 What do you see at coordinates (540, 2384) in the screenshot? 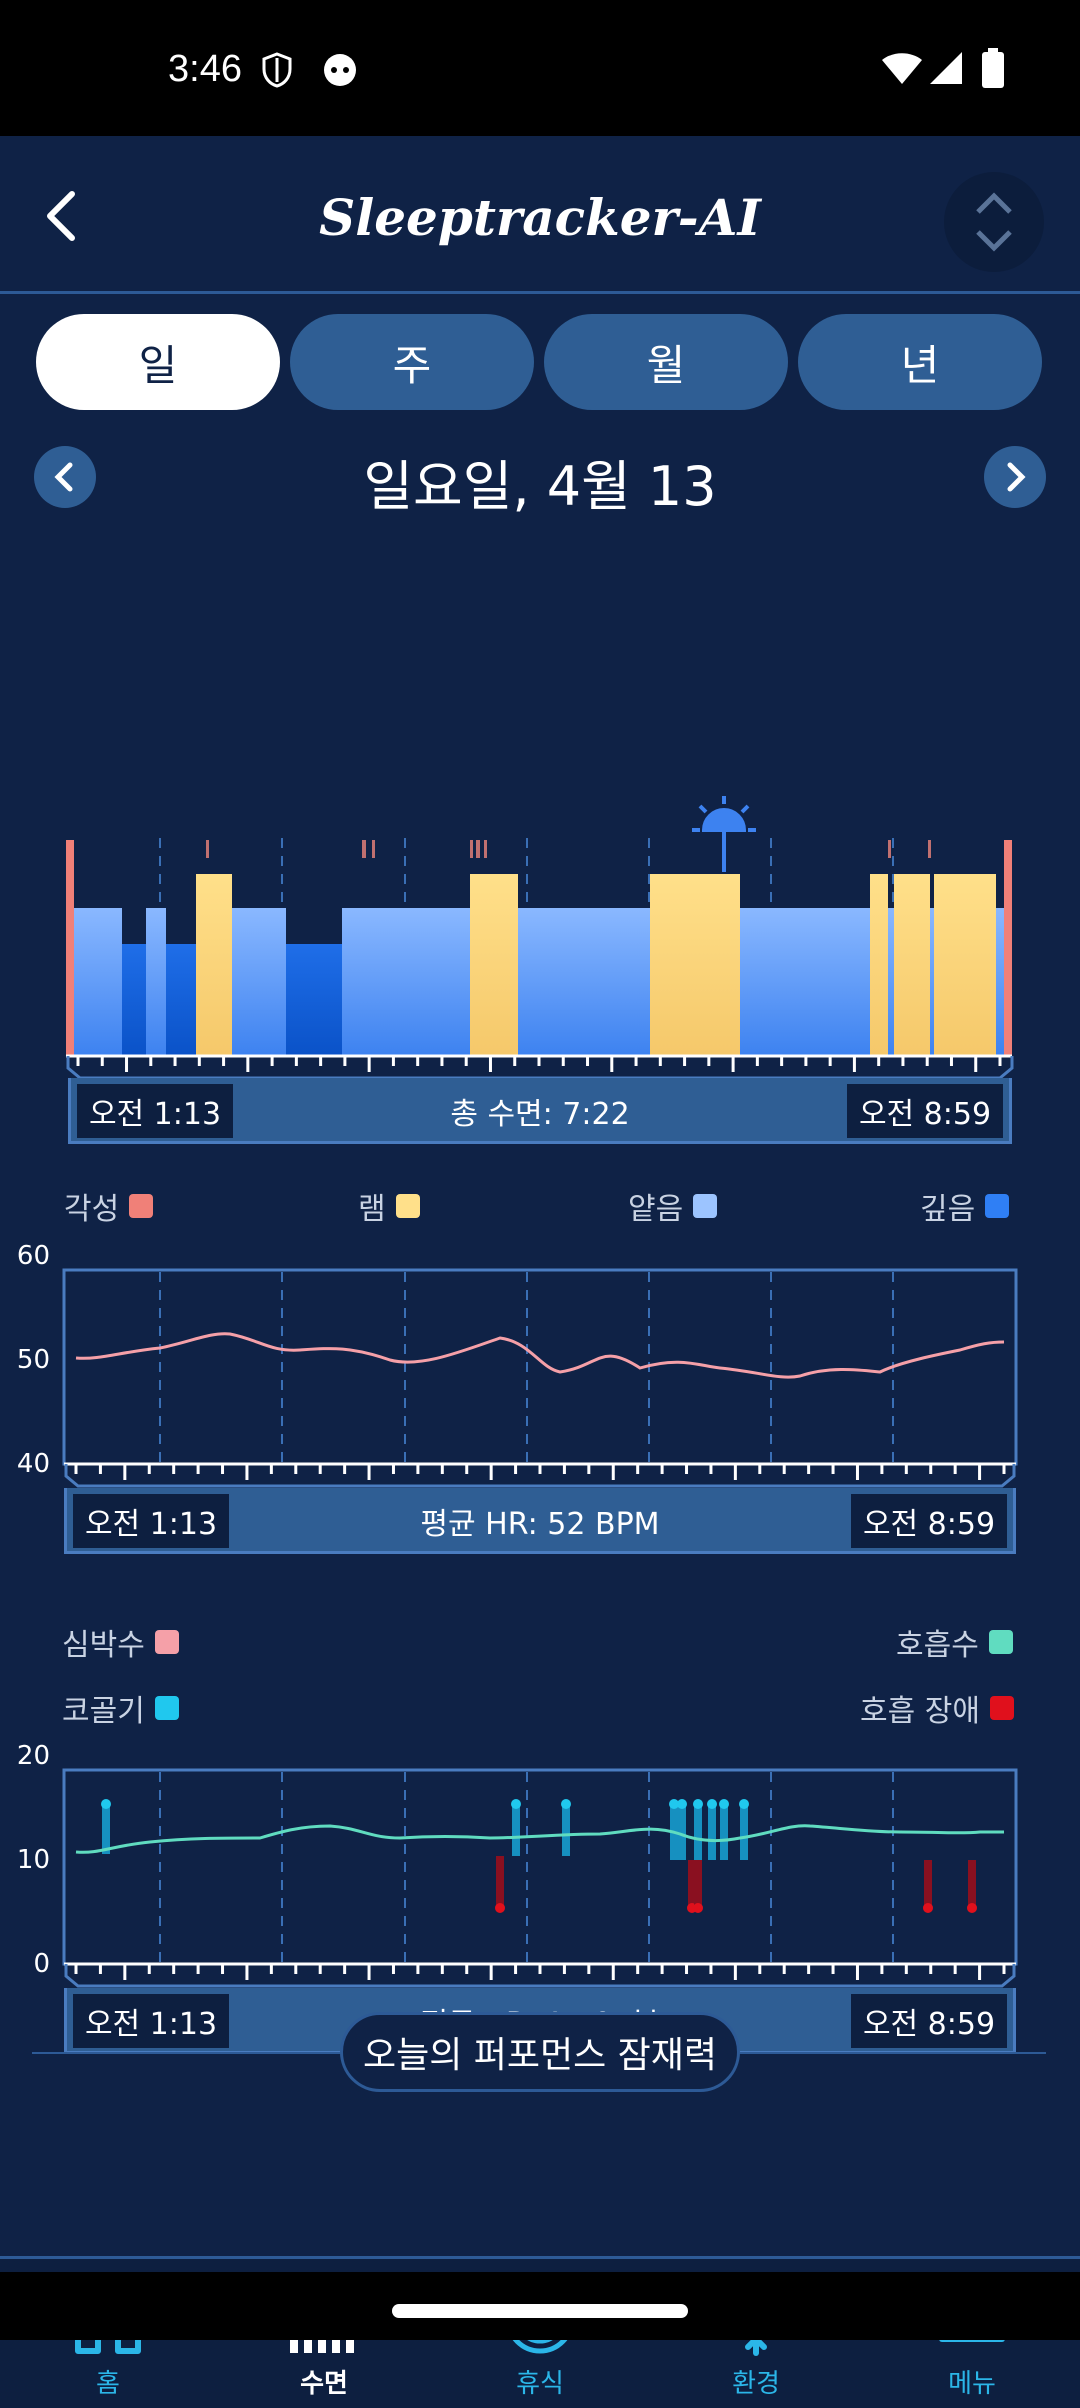
I see `nav-relax-label: 휴식` at bounding box center [540, 2384].